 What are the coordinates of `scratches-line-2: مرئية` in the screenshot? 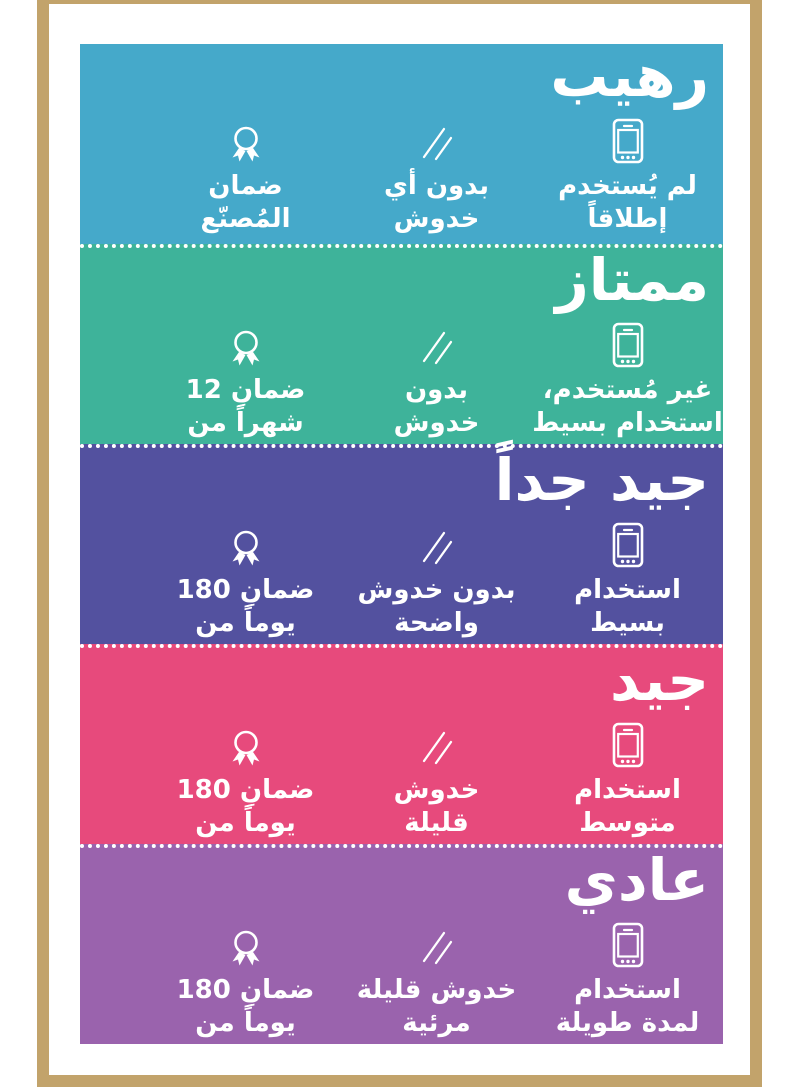 It's located at (436, 1023).